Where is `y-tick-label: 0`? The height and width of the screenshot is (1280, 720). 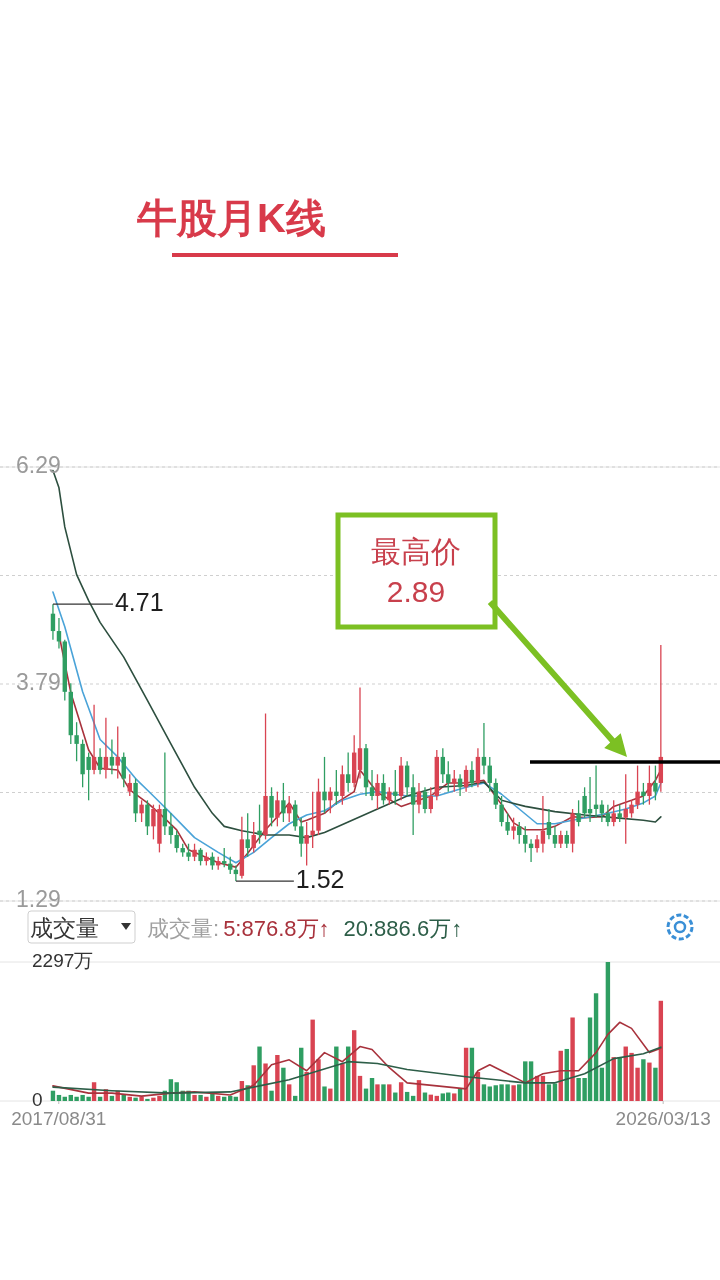 y-tick-label: 0 is located at coordinates (37, 1100).